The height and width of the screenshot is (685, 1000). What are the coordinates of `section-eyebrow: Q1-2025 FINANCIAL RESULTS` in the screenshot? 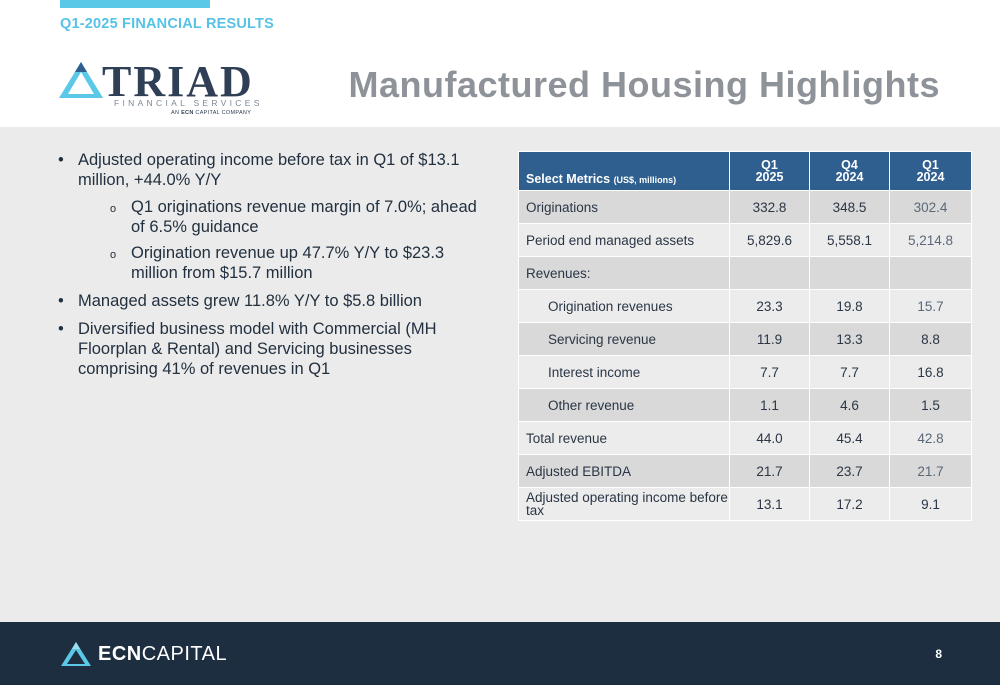 It's located at (167, 24).